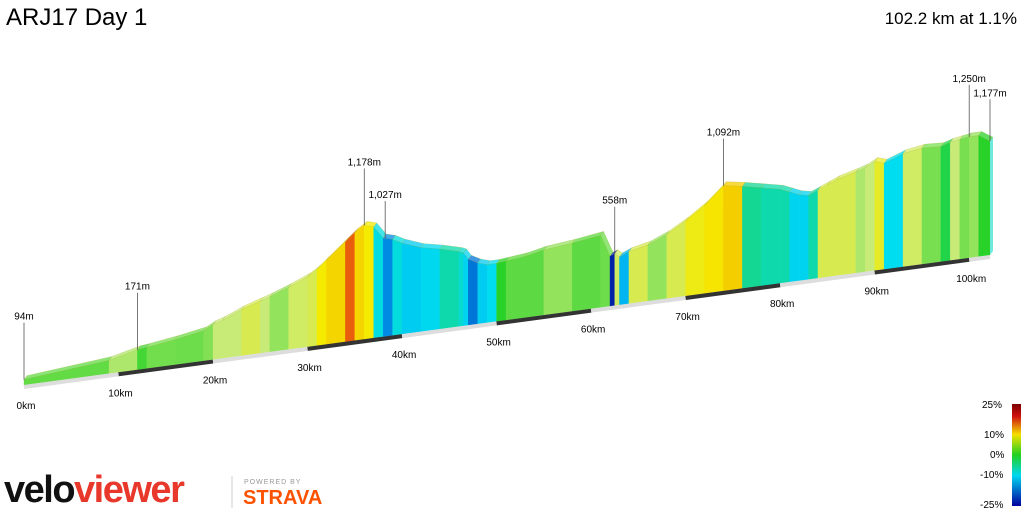  I want to click on legend-tick-25: 25%, so click(992, 405).